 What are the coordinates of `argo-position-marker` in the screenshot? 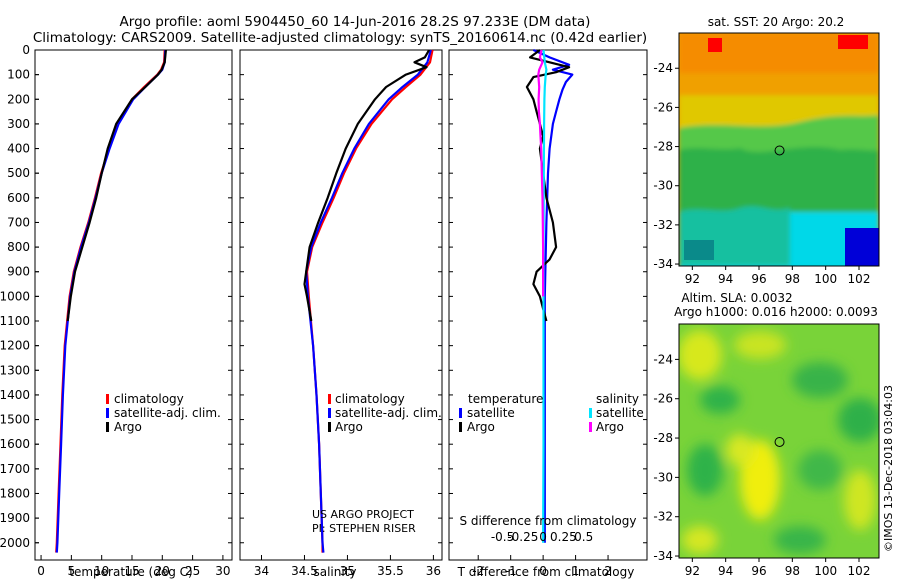 It's located at (779, 441).